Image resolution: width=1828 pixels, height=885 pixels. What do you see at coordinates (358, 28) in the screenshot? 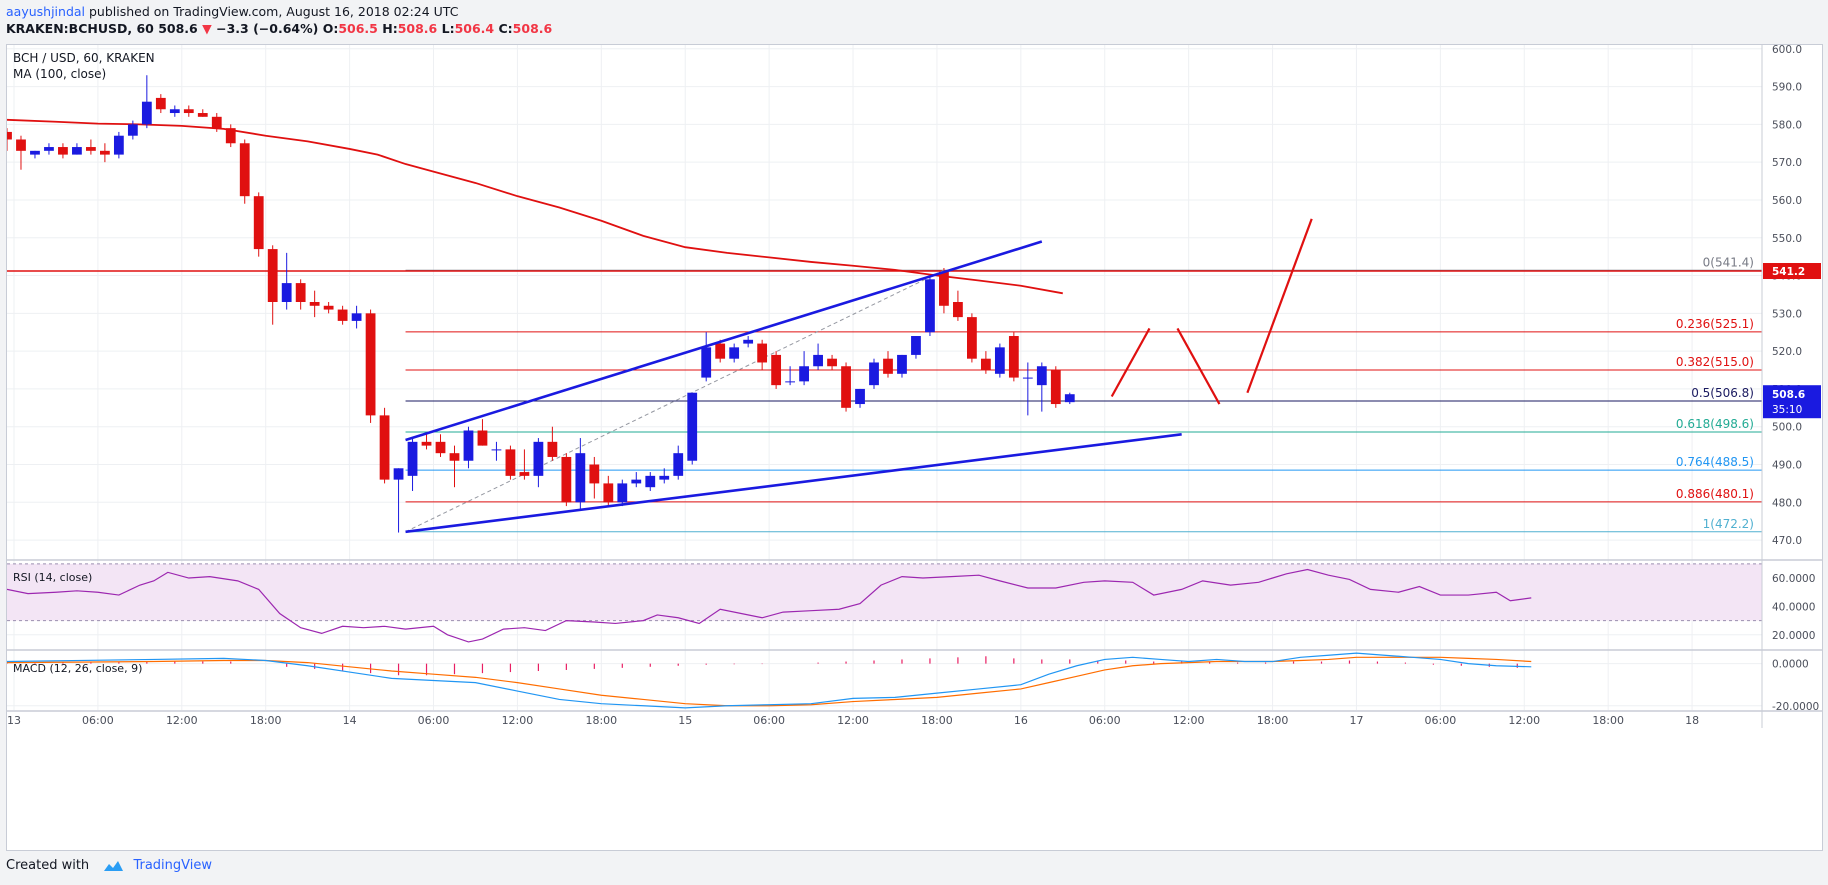
I see `open-value: 506.5` at bounding box center [358, 28].